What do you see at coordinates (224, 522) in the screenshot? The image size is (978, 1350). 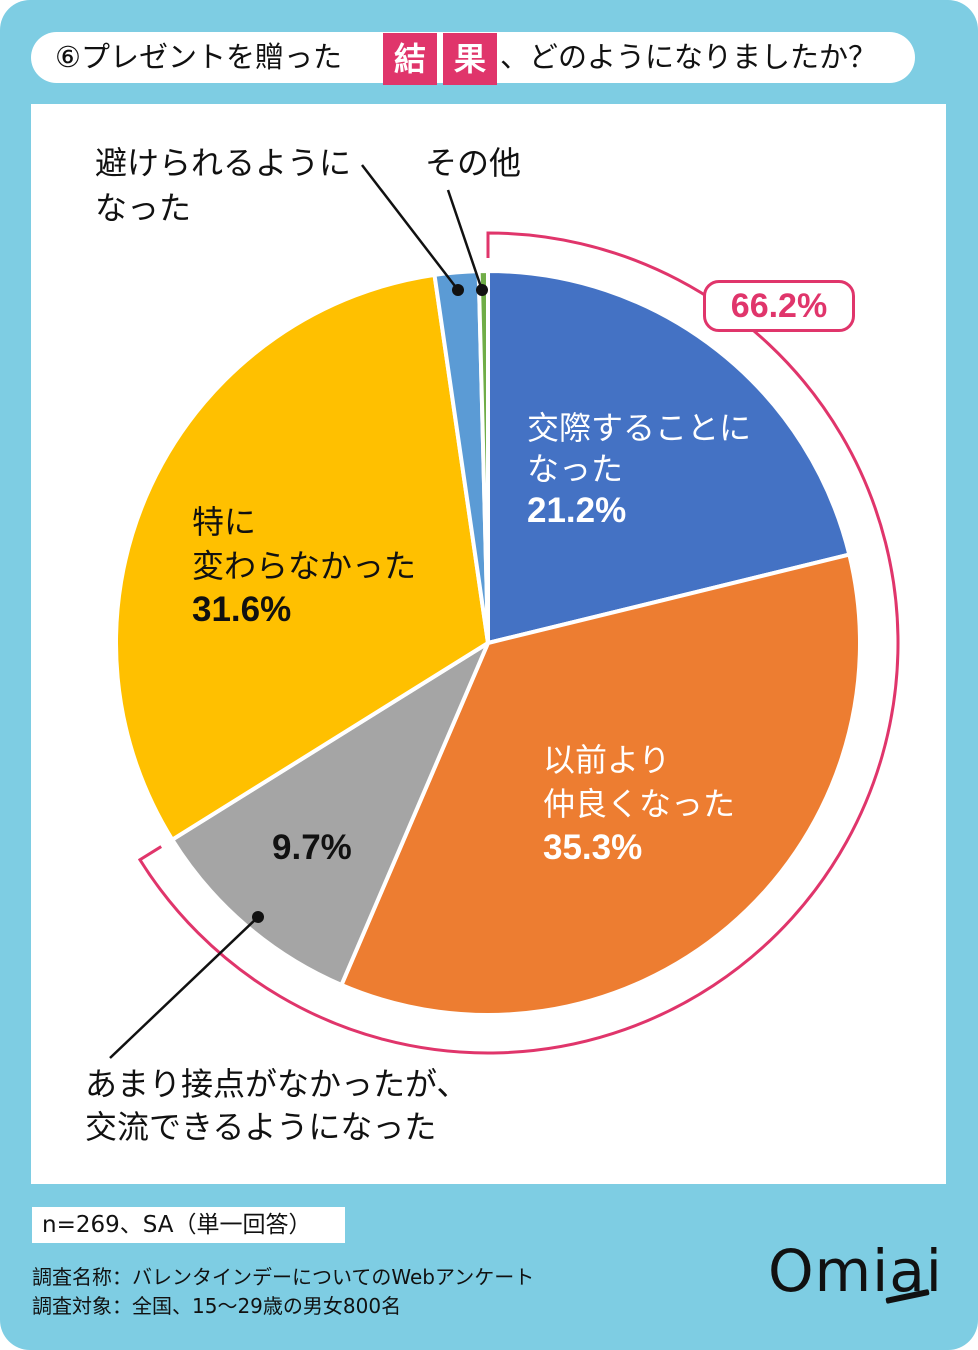 I see `label-text: 特に` at bounding box center [224, 522].